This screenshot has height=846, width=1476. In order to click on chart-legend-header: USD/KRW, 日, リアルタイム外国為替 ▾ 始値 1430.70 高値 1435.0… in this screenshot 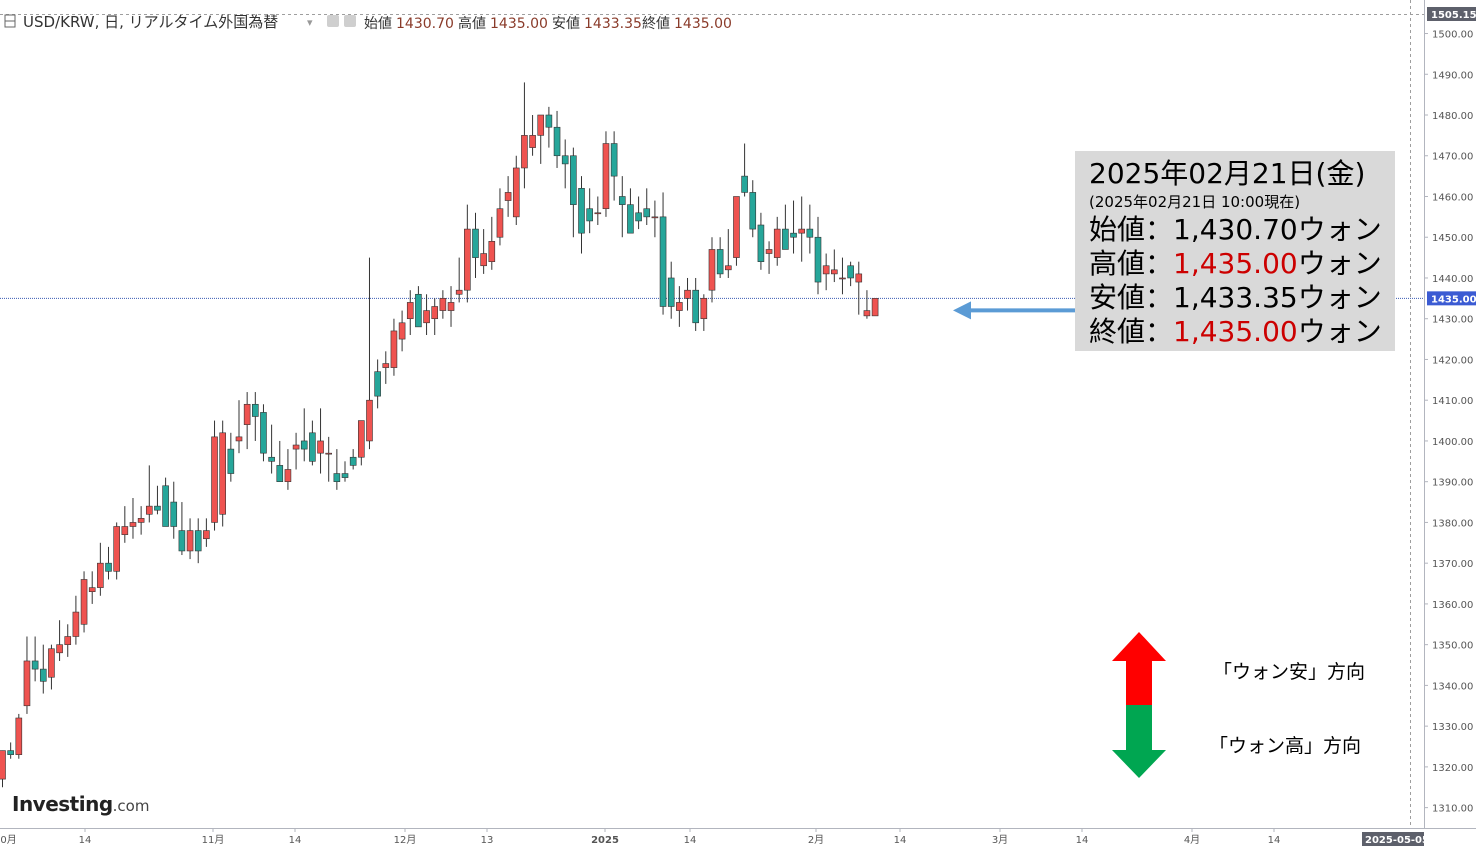, I will do `click(368, 22)`.